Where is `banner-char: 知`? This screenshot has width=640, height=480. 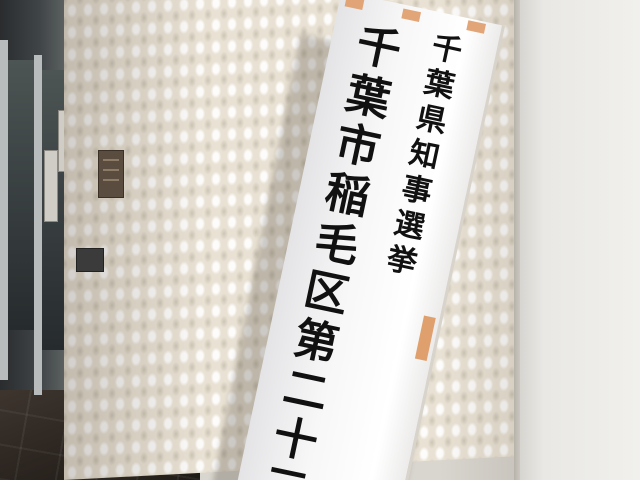 banner-char: 知 is located at coordinates (424, 155).